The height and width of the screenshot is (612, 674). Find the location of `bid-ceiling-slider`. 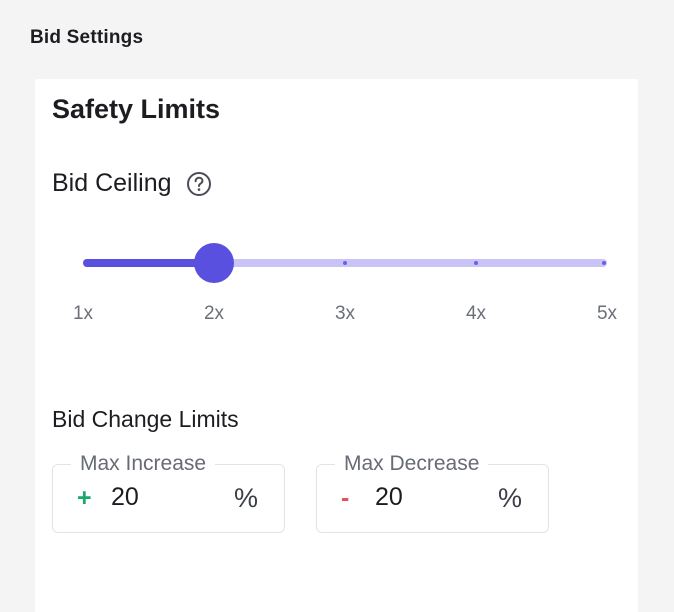

bid-ceiling-slider is located at coordinates (345, 263).